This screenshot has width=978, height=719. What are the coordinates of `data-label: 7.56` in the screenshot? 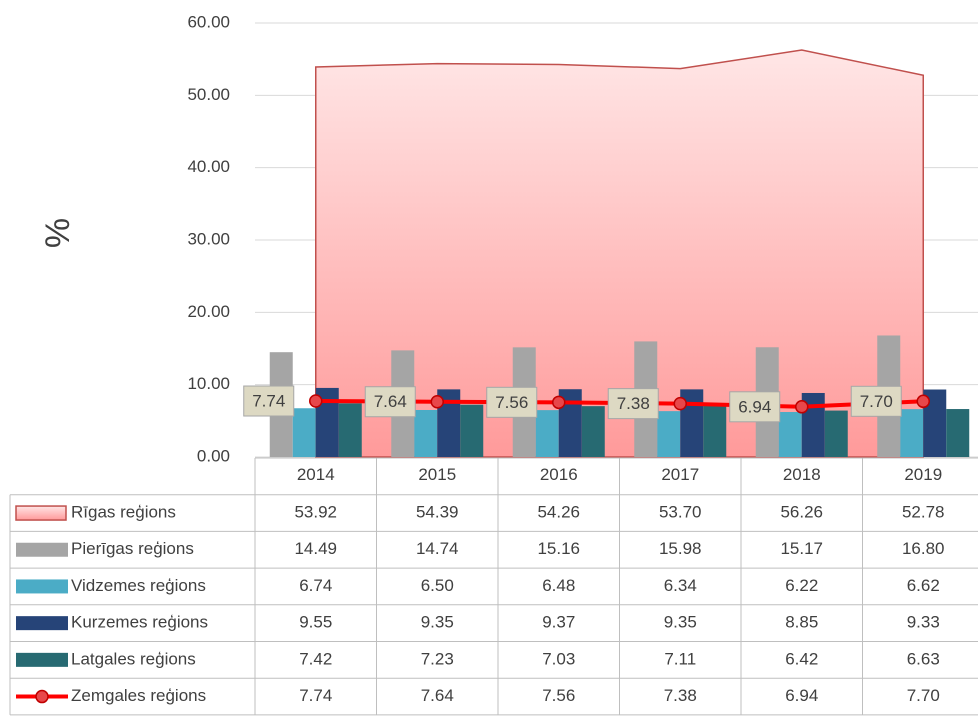 It's located at (511, 402).